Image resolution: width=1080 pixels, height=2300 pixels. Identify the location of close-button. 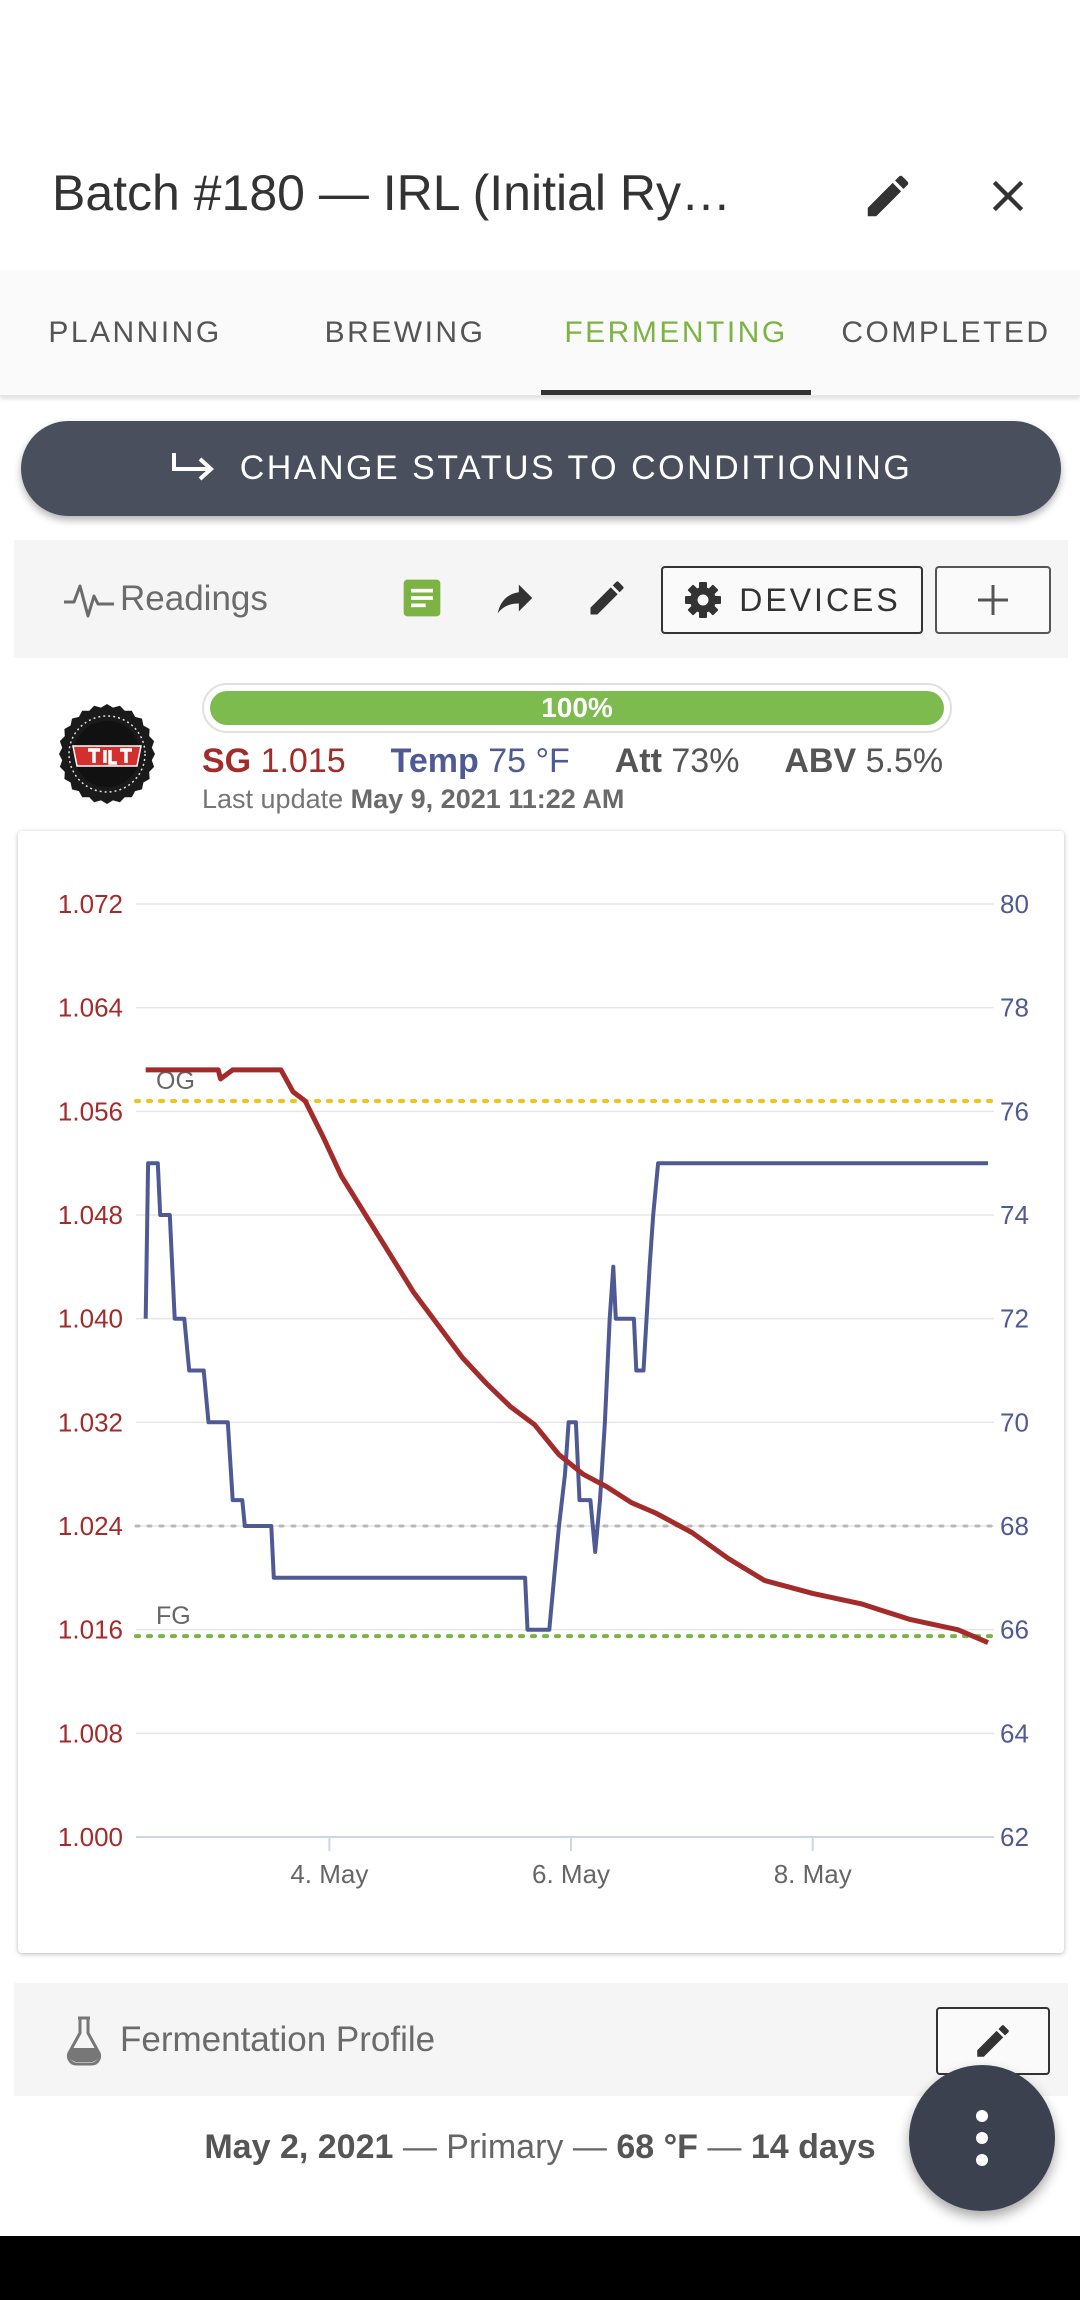
(1008, 196).